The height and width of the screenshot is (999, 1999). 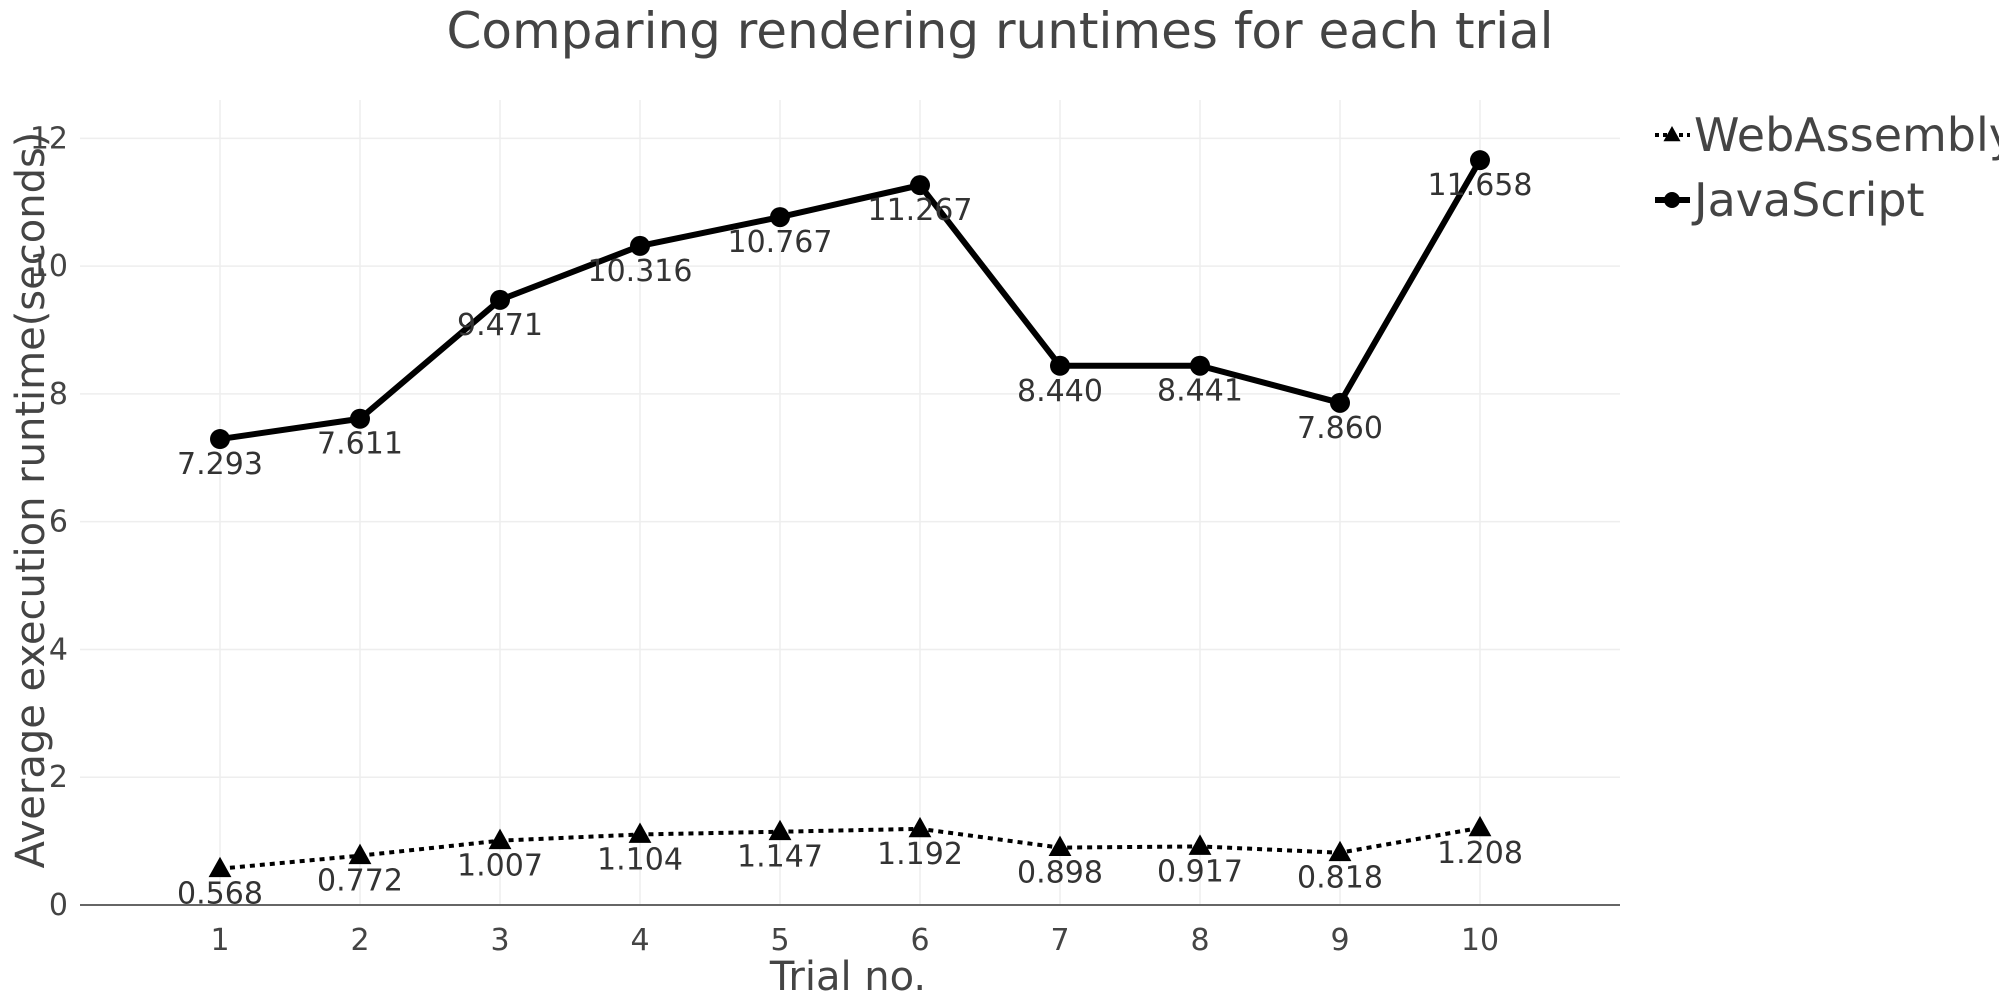 I want to click on data-label-webassembly: 1.192, so click(x=920, y=854).